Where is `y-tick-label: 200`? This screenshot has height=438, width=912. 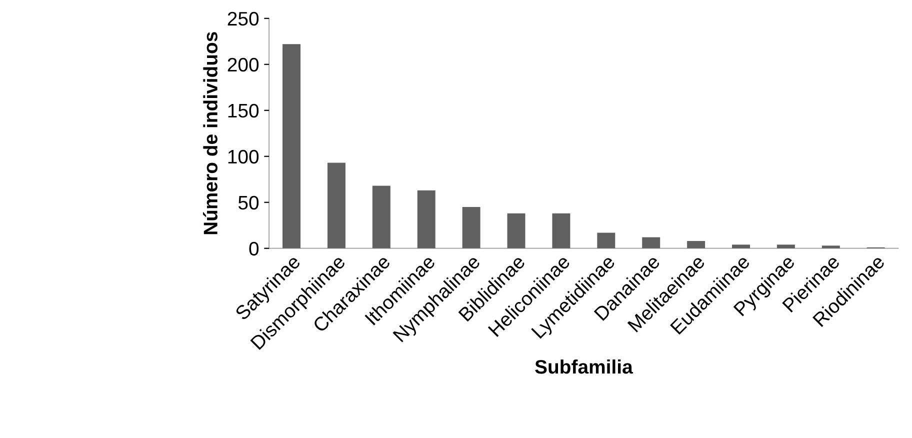
y-tick-label: 200 is located at coordinates (243, 65).